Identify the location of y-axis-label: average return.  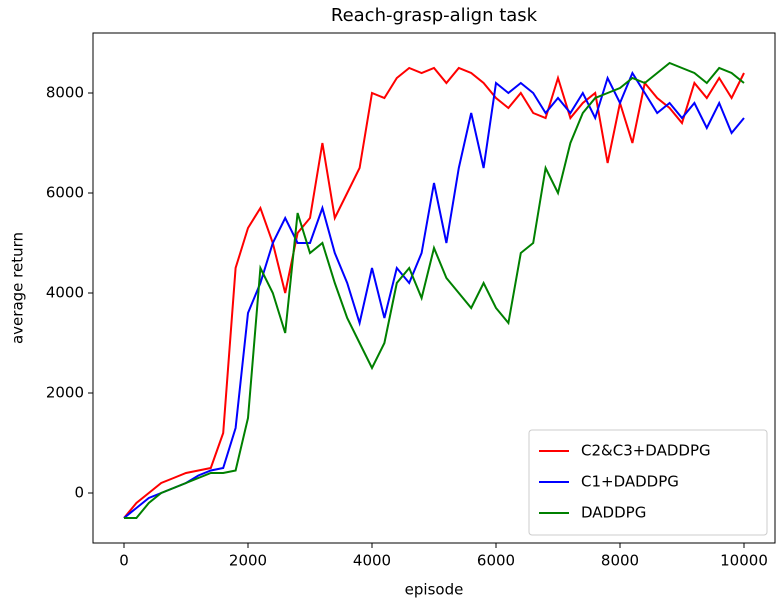
(18, 288).